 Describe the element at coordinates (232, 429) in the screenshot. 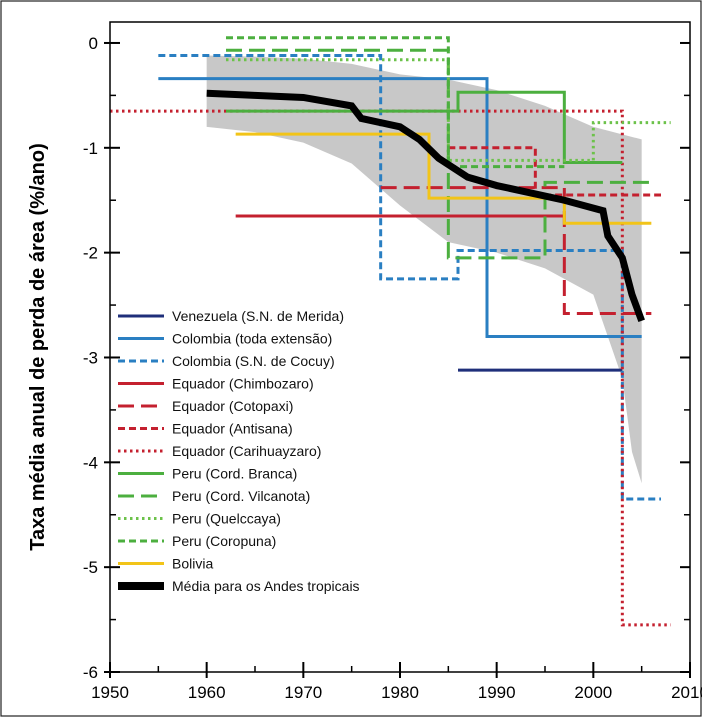

I see `legend-label: Equador (Antisana)` at that location.